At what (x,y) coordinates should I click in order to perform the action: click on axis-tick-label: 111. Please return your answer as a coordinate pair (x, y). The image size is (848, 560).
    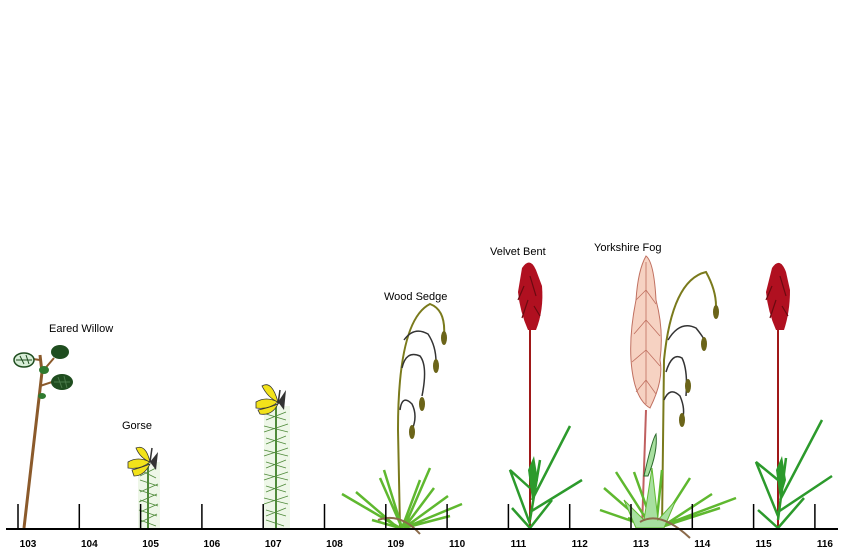
    Looking at the image, I should click on (519, 544).